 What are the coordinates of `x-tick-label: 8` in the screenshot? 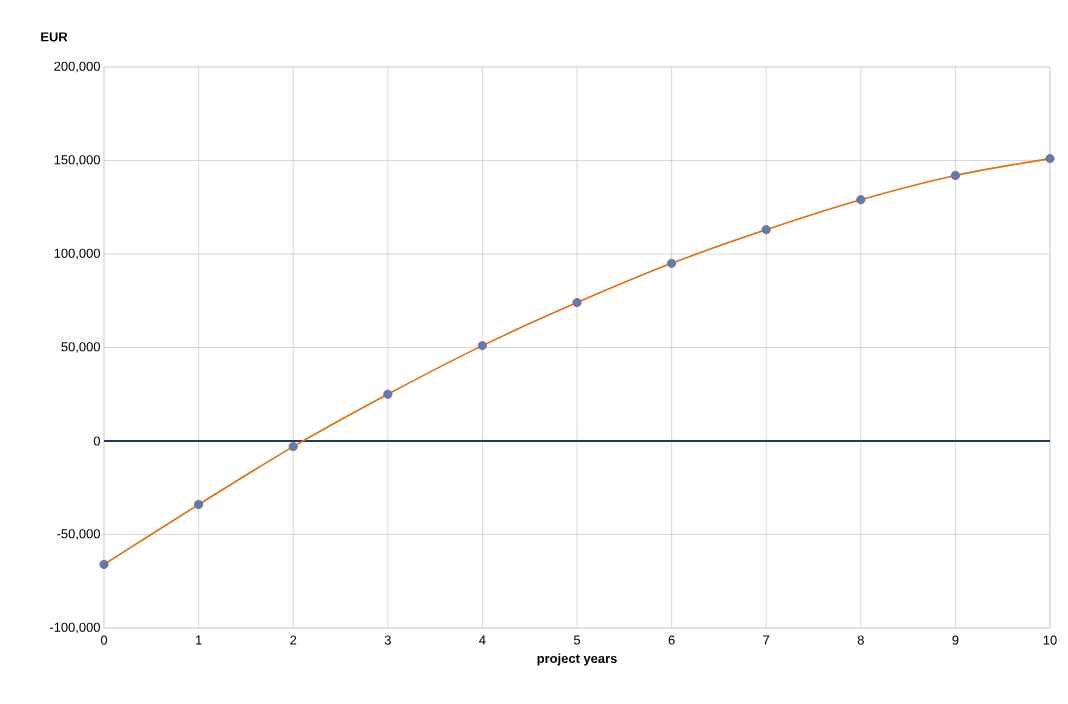 It's located at (860, 640).